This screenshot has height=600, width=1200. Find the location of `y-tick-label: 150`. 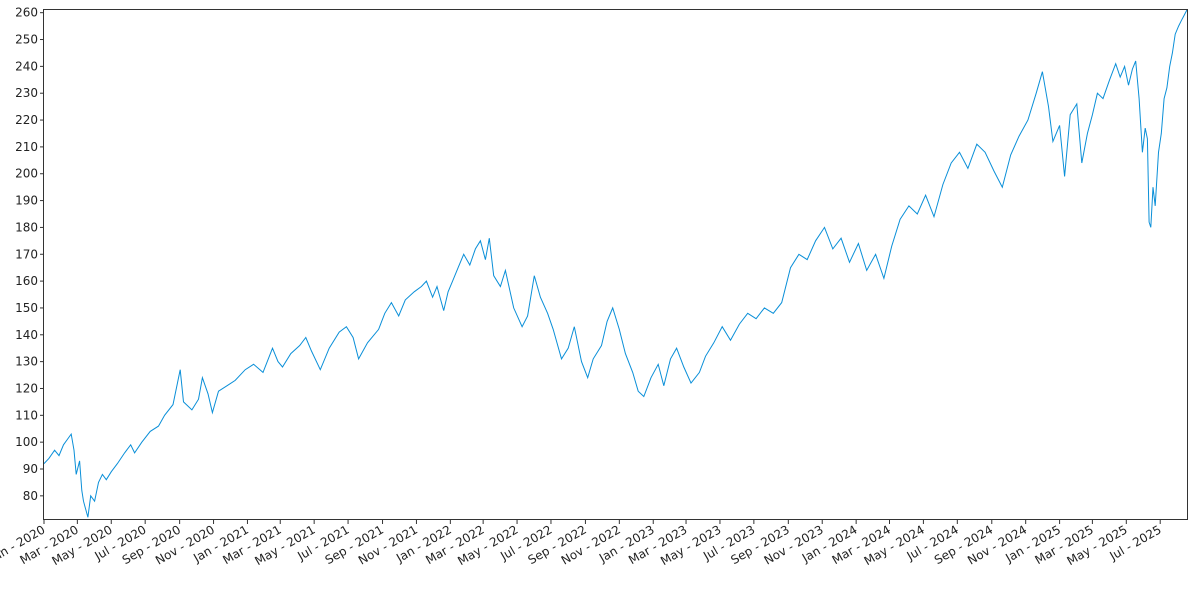

y-tick-label: 150 is located at coordinates (26, 308).